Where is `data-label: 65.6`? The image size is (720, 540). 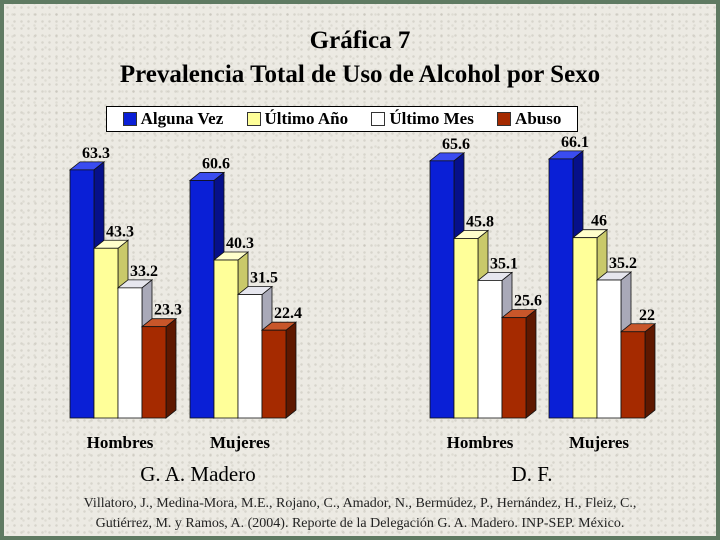
data-label: 65.6 is located at coordinates (456, 144).